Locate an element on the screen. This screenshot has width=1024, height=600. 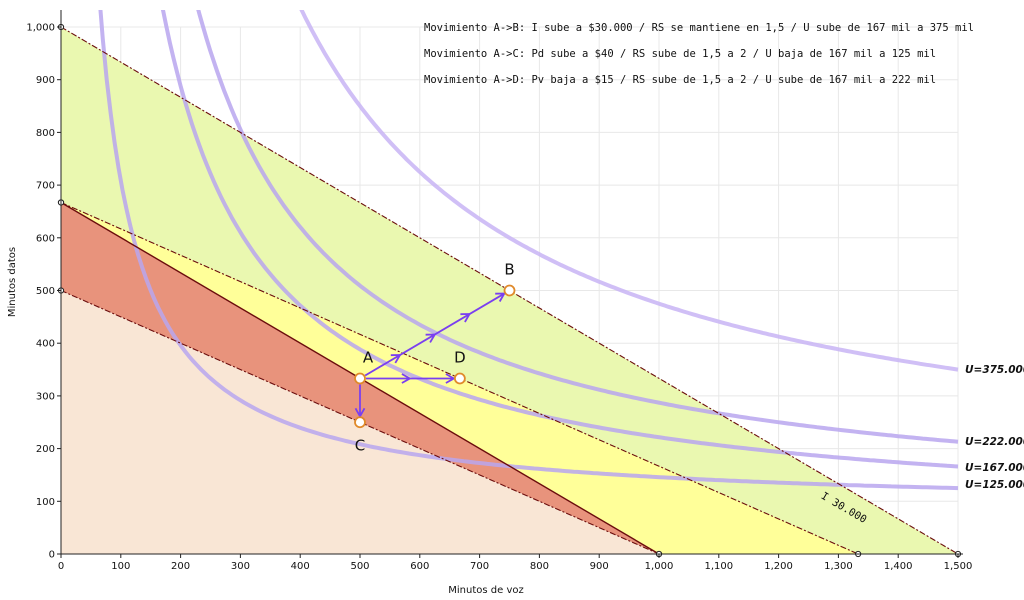
x-axis-label: Minutos de voz is located at coordinates (485, 590).